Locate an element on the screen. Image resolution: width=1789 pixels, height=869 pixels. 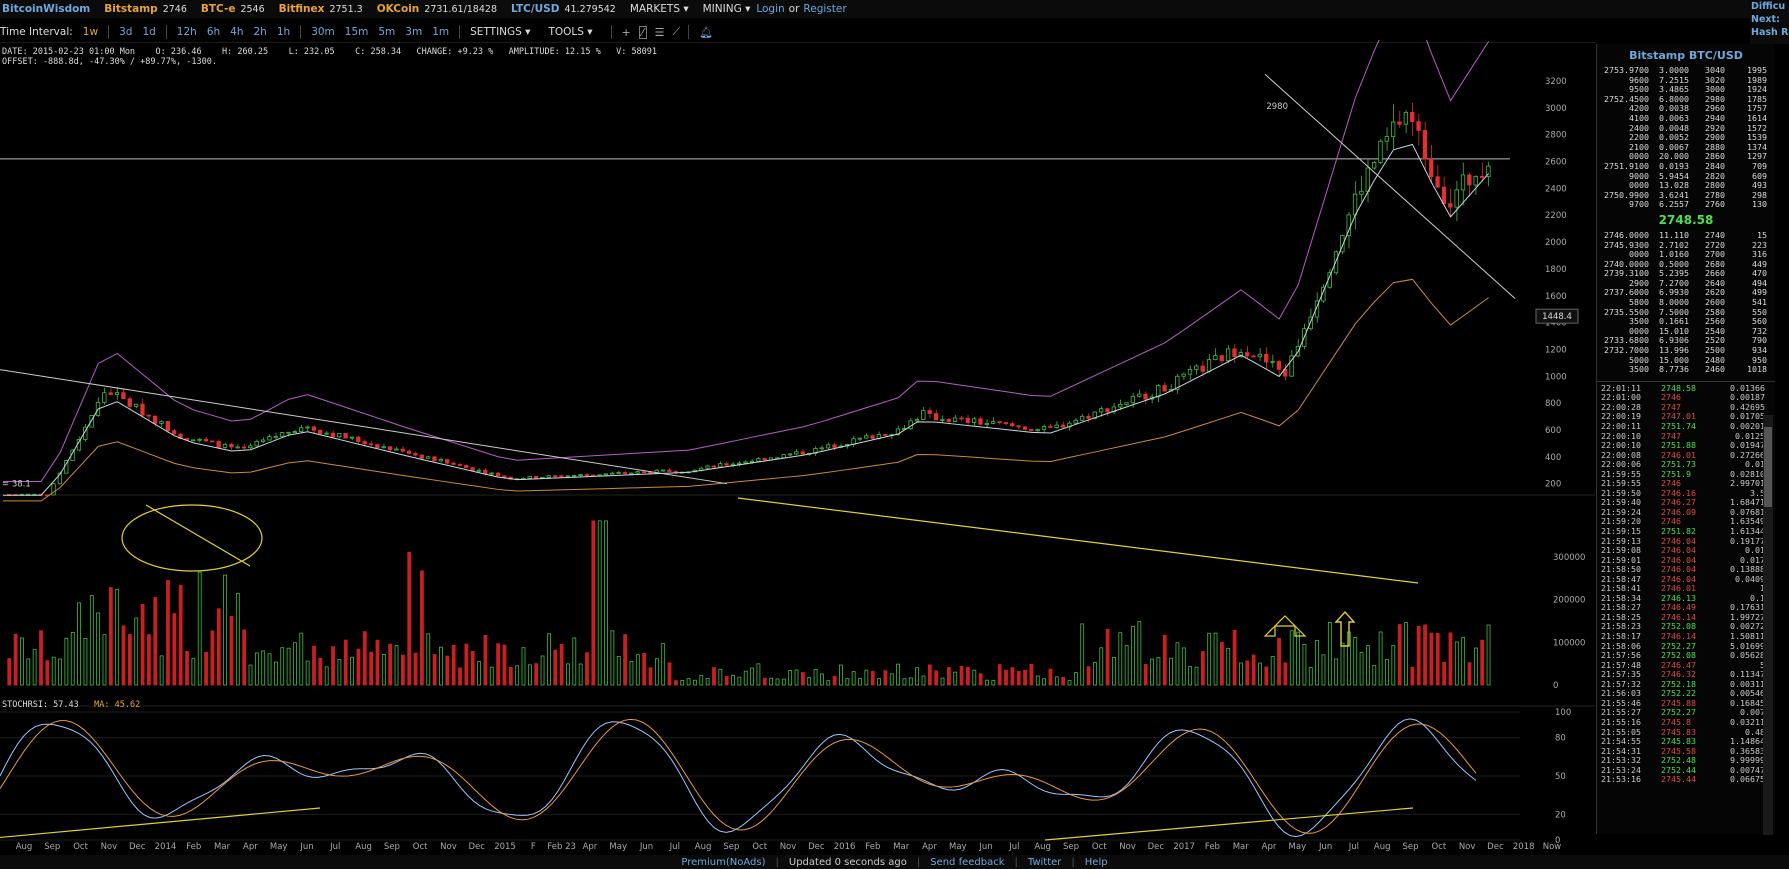
settings-menu: SETTINGS ▾ is located at coordinates (500, 32).